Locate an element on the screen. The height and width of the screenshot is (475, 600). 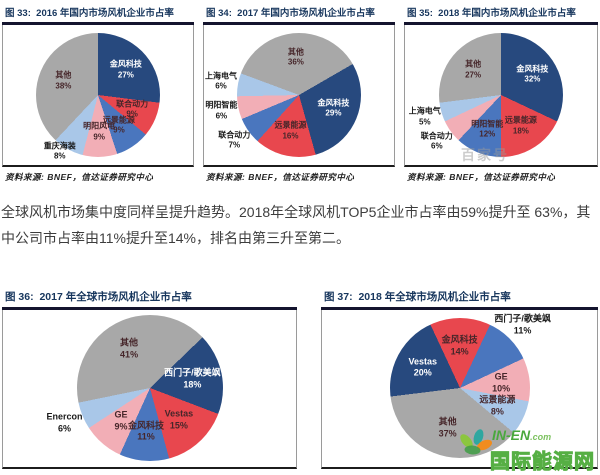
figure-title: 图 37: 2018 年全球市场风机企业市占率 is located at coordinates (459, 298).